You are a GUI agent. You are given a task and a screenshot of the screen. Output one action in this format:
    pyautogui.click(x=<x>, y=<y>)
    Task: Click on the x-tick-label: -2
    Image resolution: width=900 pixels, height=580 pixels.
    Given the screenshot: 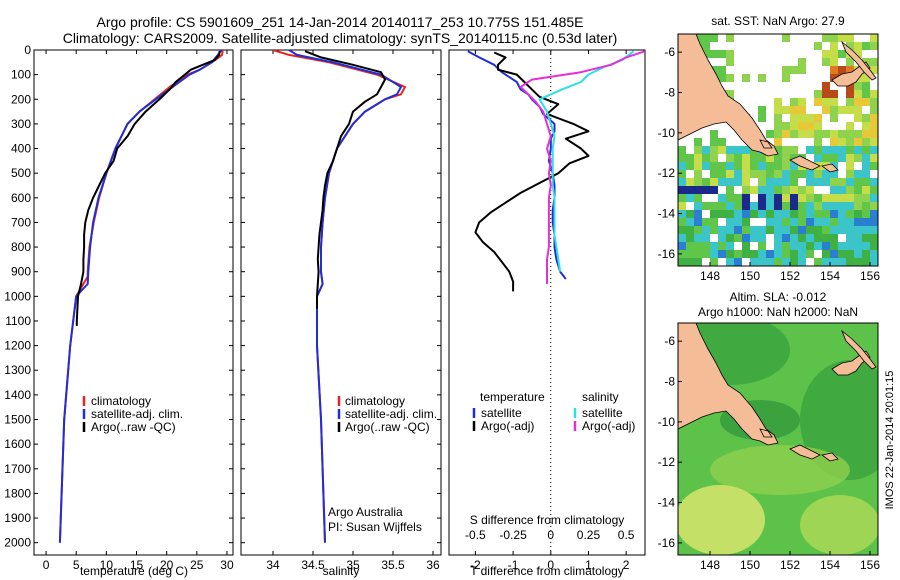 What is the action you would take?
    pyautogui.click(x=475, y=565)
    